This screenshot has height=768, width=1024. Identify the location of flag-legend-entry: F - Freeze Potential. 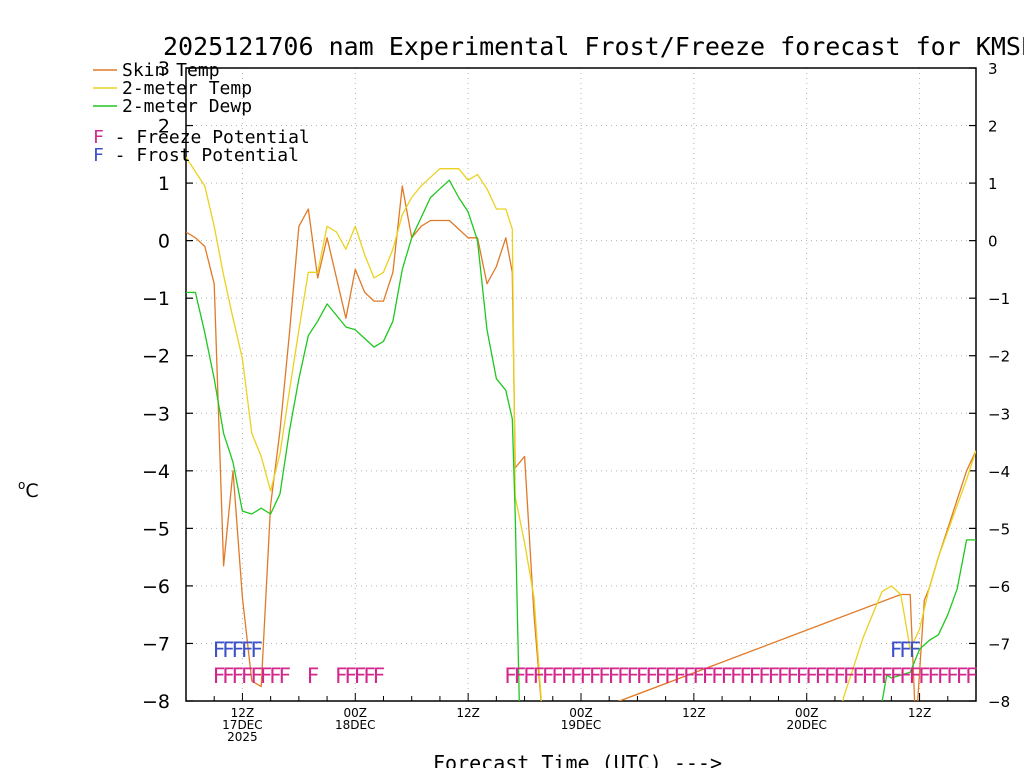
(201, 137).